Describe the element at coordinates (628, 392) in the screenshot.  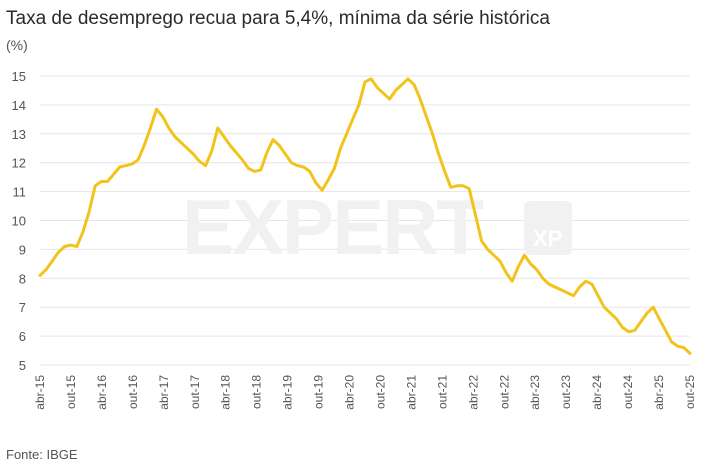
I see `x-tick-label: out-24` at that location.